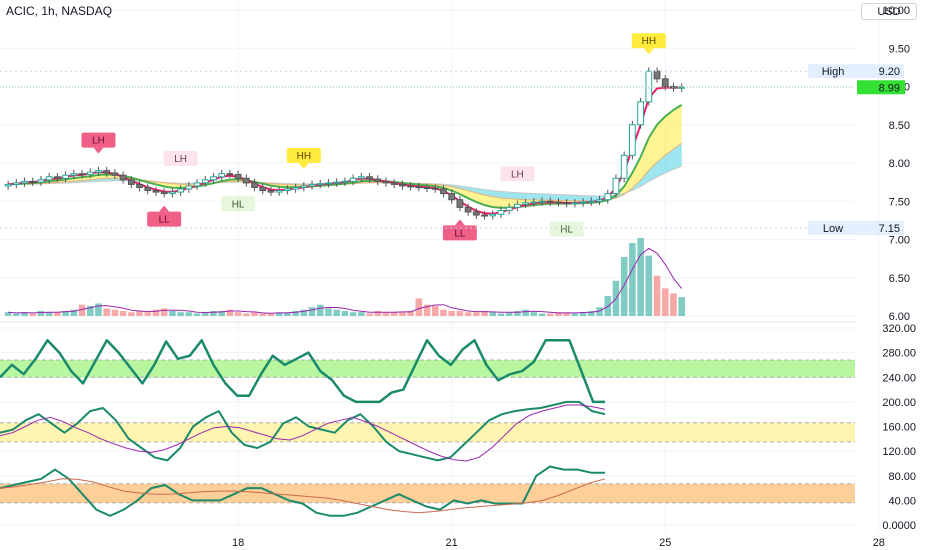 The image size is (932, 550). Describe the element at coordinates (889, 229) in the screenshot. I see `low-value: 7.15` at that location.